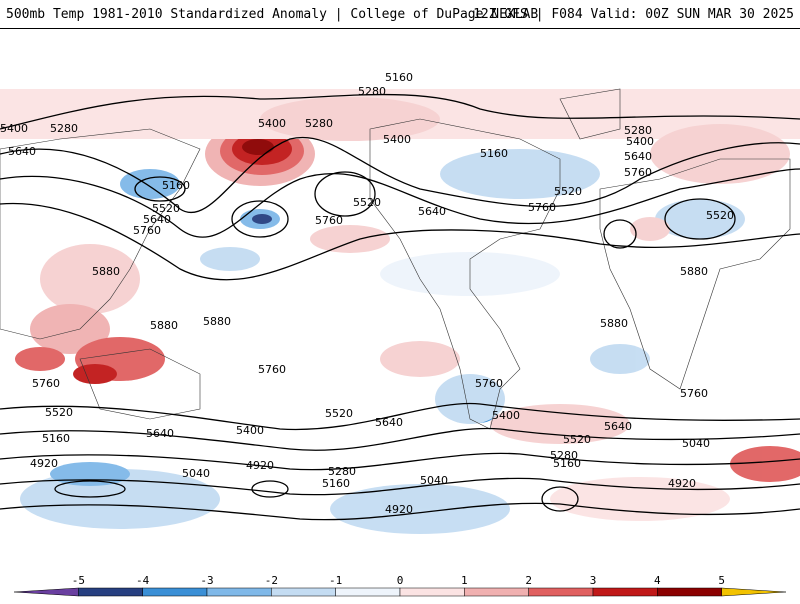  What do you see at coordinates (464, 580) in the screenshot?
I see `colorbar-tick-label: 1` at bounding box center [464, 580].